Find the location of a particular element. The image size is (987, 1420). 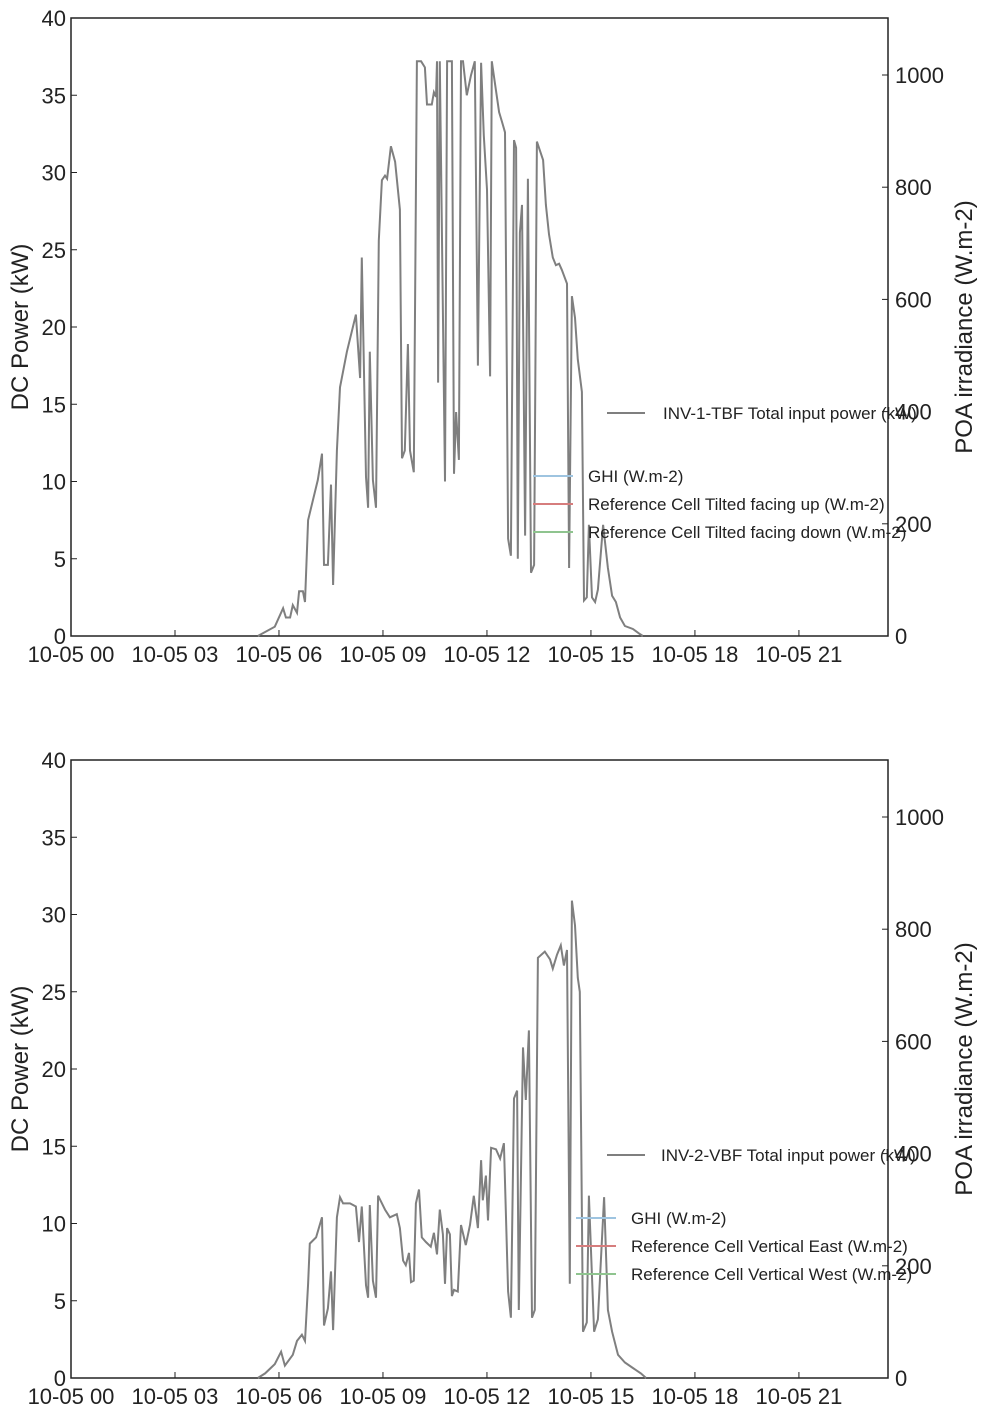

legend-label: Reference Cell Vertical West (W.m-2) is located at coordinates (771, 1274).